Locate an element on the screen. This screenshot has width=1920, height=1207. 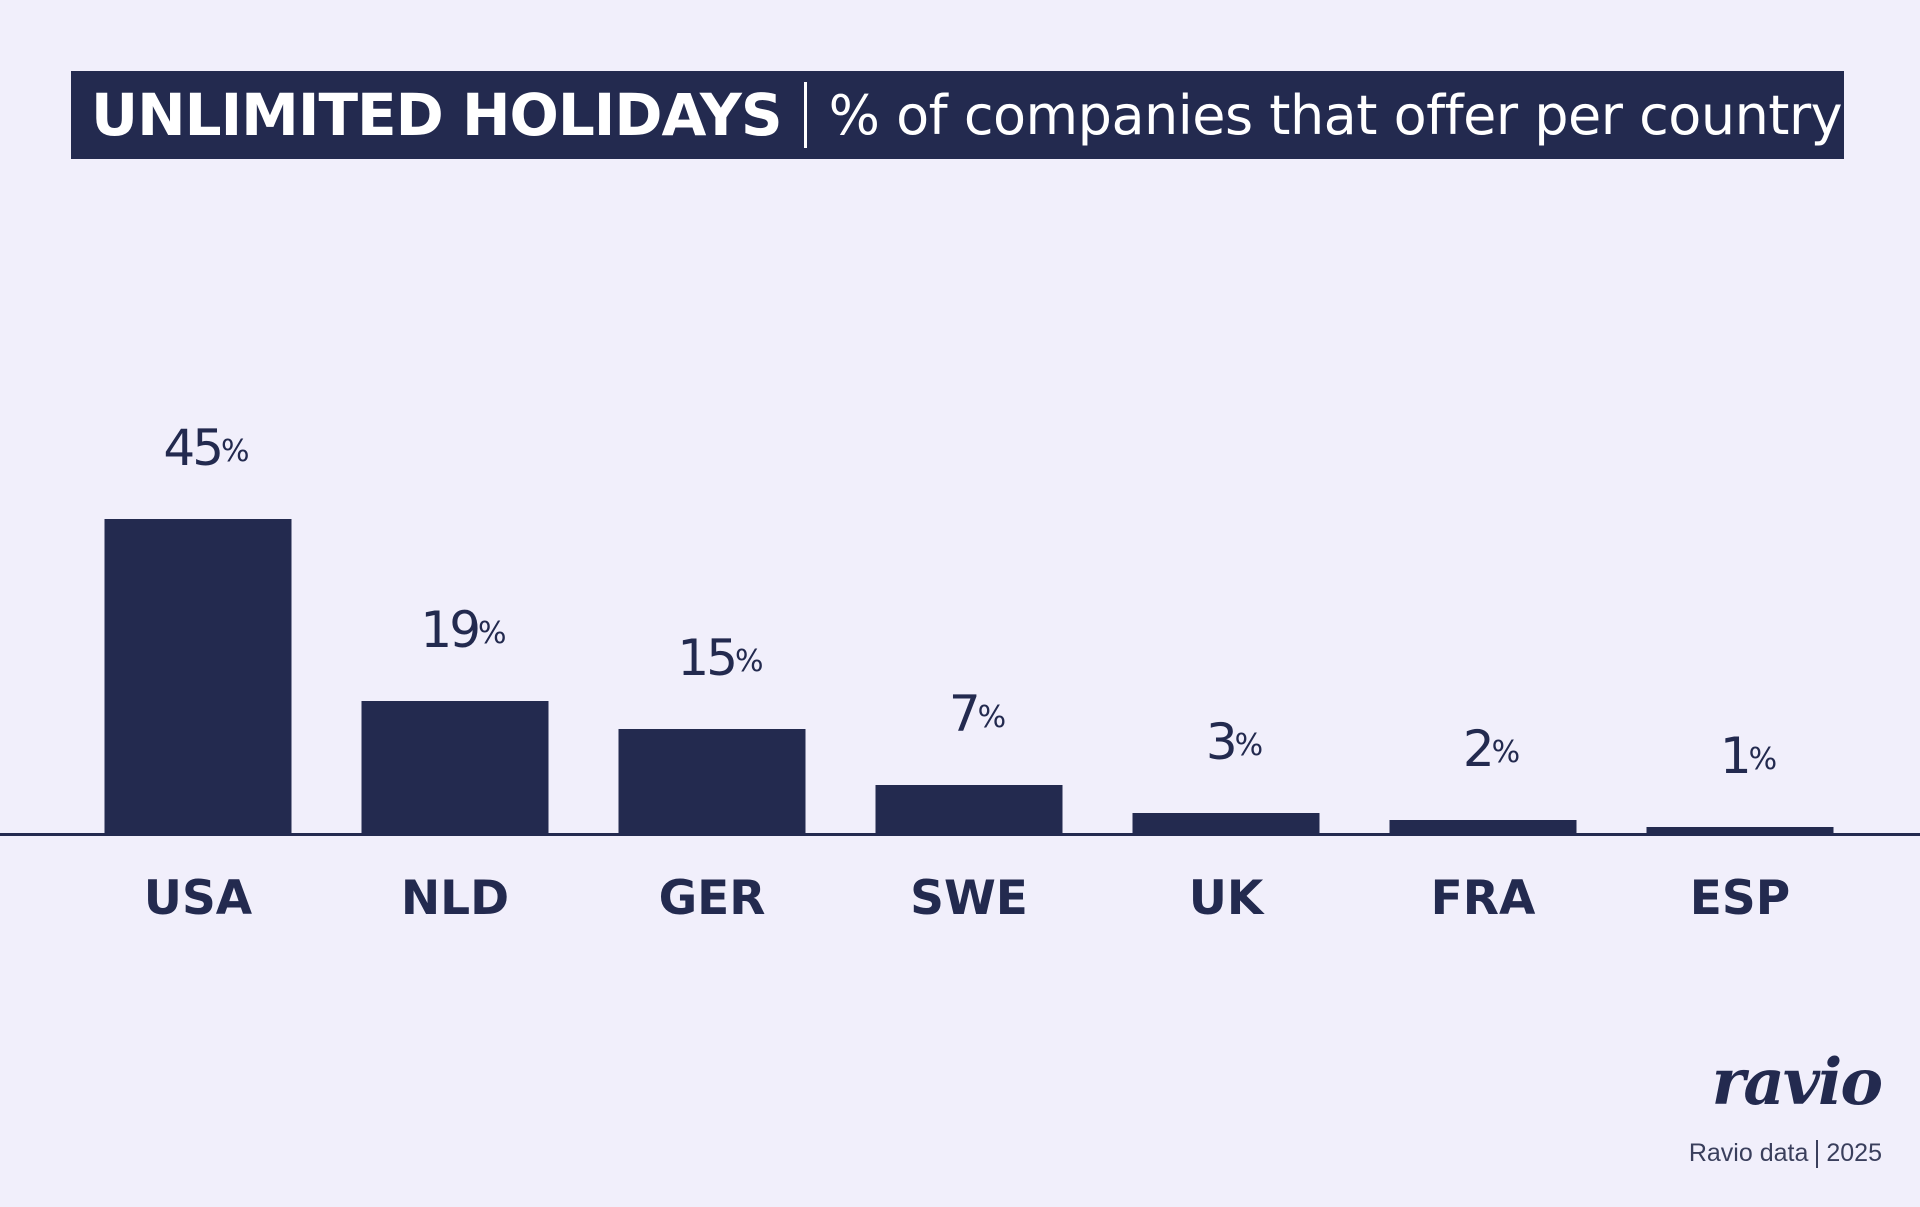
source-label: Ravio data is located at coordinates (1748, 1153).